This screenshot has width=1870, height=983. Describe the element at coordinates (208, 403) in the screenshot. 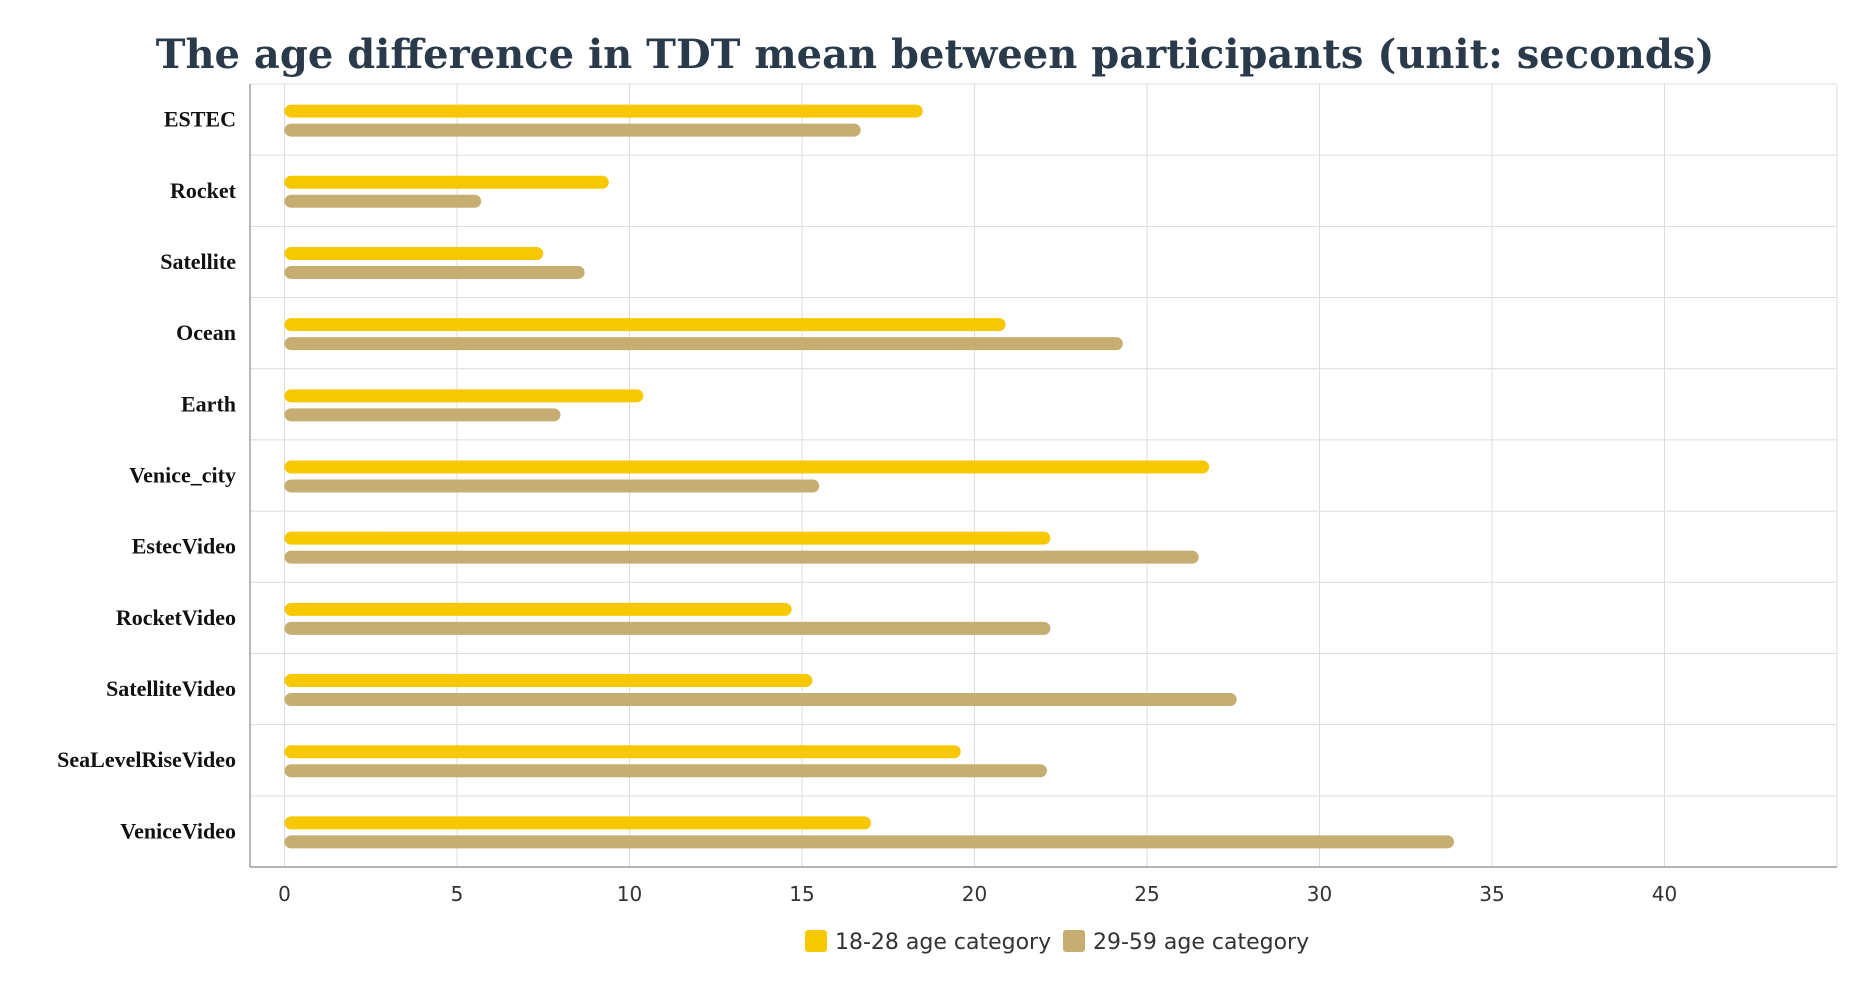

I see `category-label: Earth` at that location.